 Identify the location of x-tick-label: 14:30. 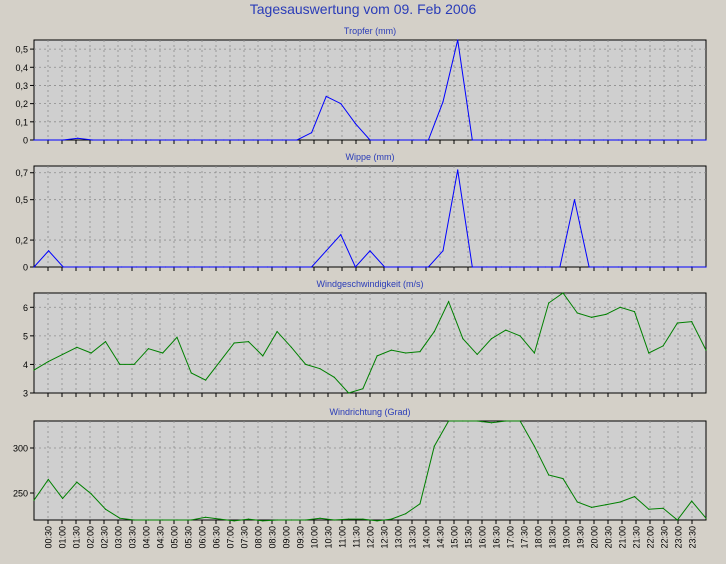
(441, 537).